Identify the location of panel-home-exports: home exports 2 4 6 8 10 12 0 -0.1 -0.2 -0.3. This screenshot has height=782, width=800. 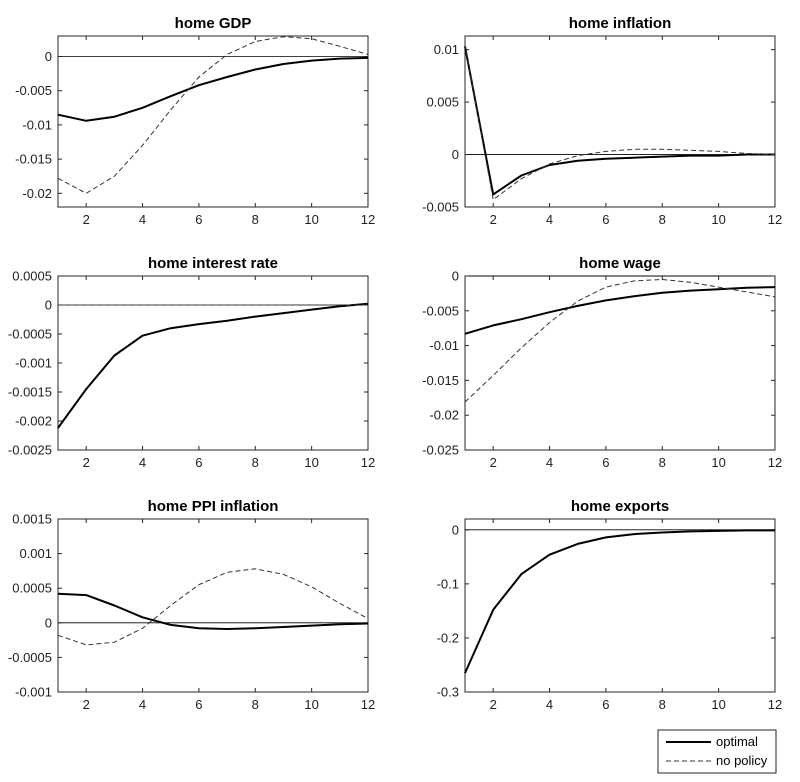
(610, 605).